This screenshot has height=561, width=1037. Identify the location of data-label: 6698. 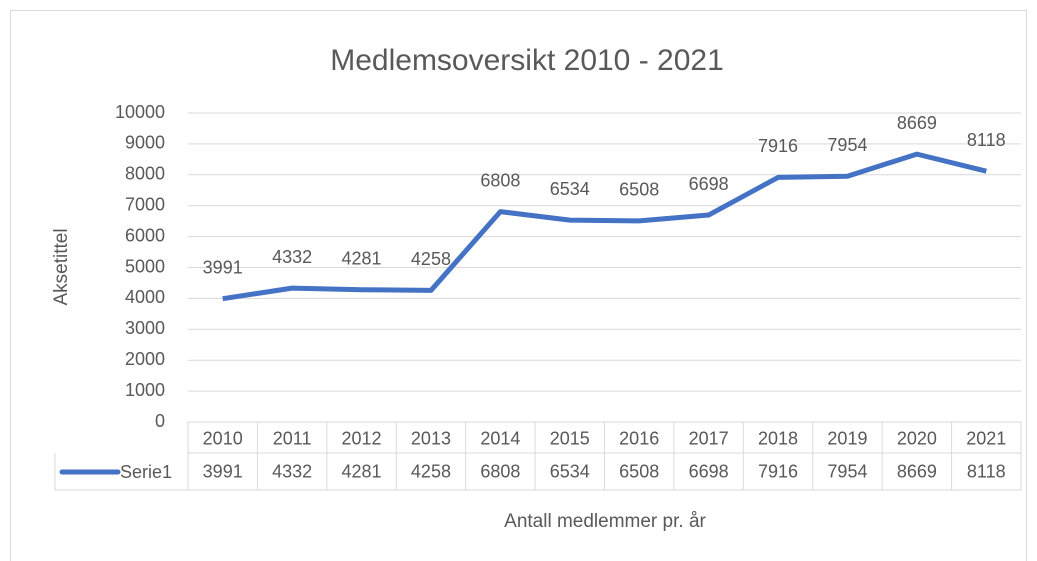
(709, 184).